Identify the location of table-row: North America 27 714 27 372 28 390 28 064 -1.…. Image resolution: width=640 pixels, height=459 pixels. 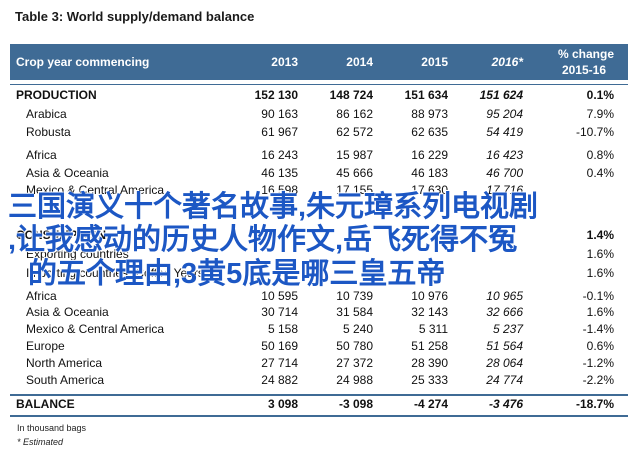
(319, 364).